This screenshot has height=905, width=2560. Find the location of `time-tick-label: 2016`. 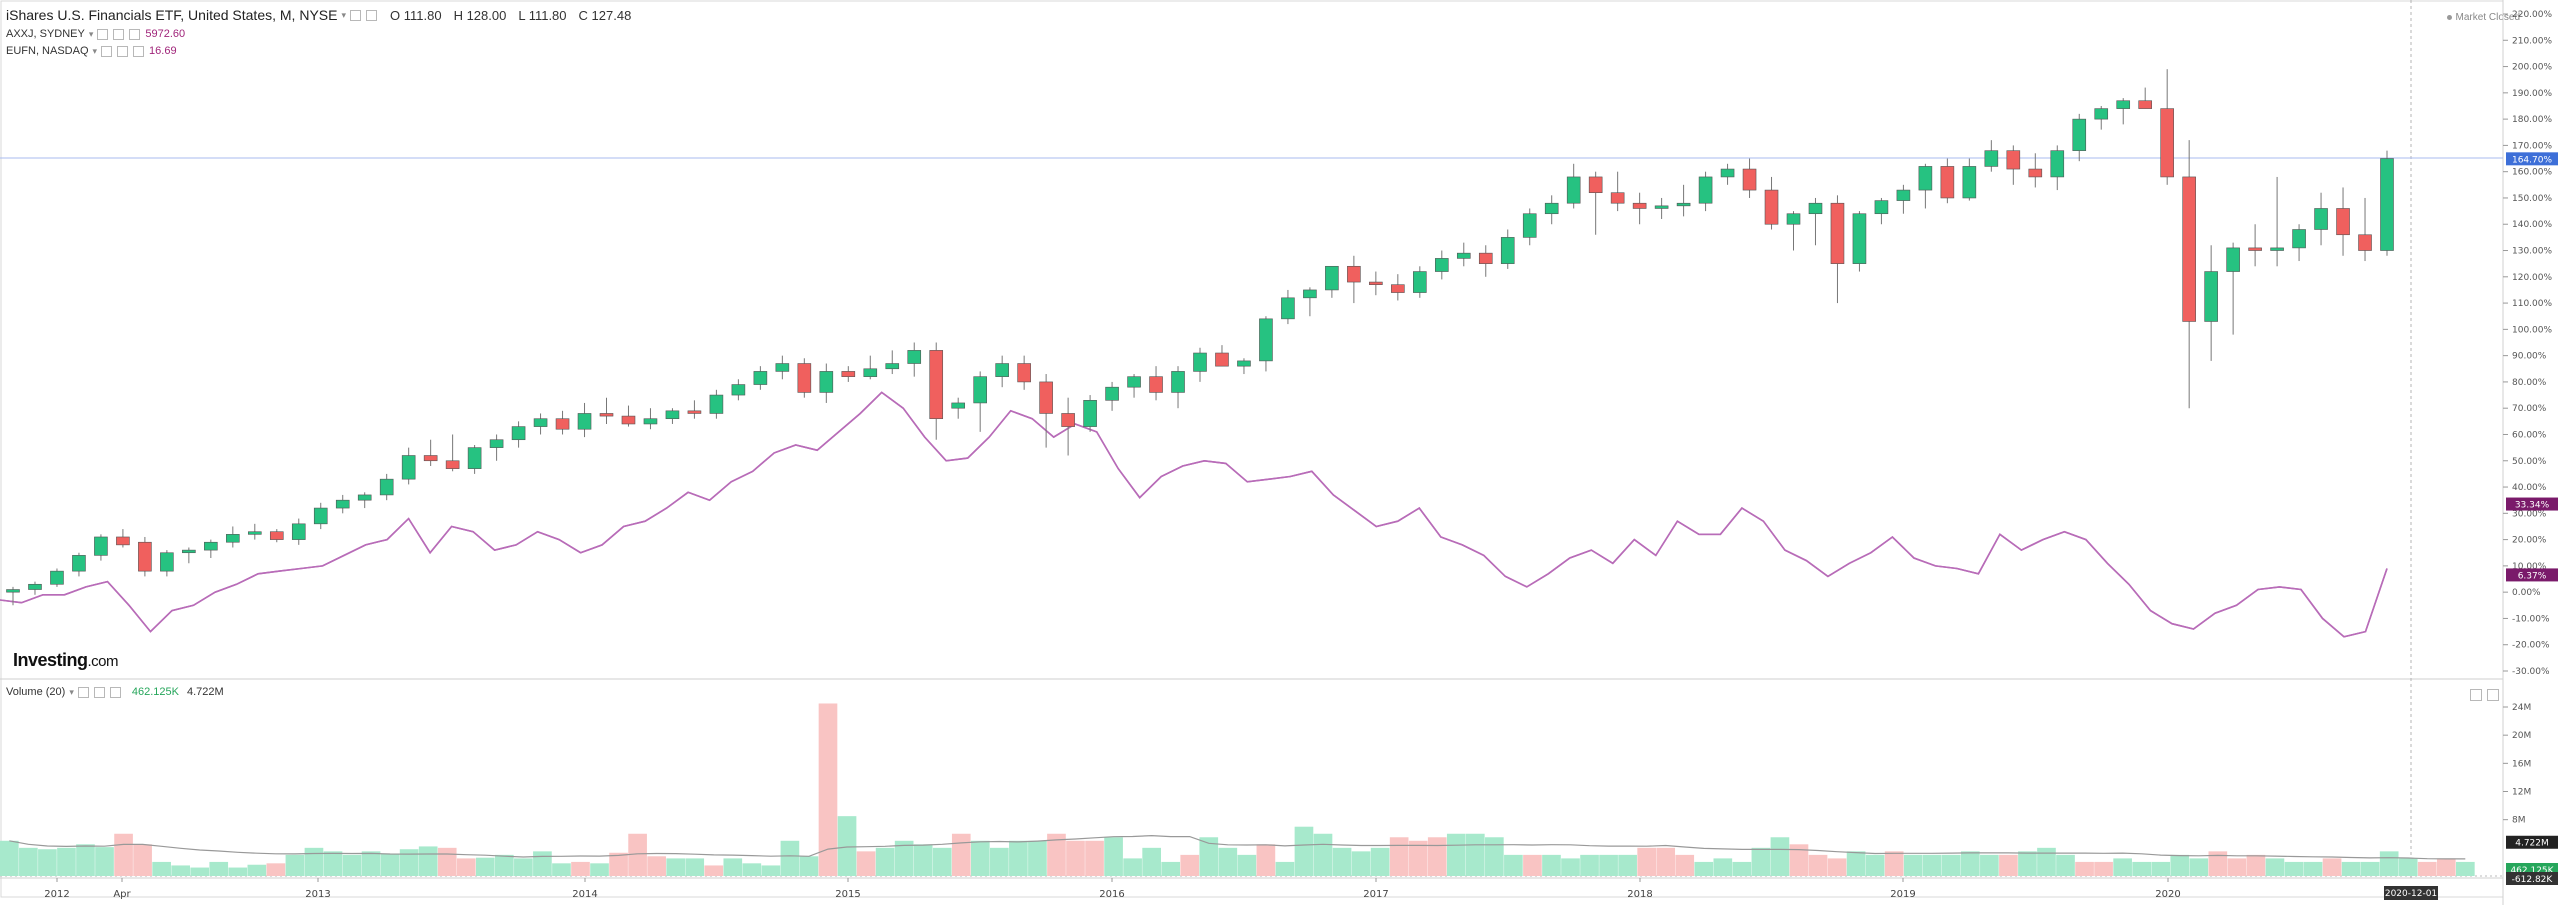

time-tick-label: 2016 is located at coordinates (1111, 894).